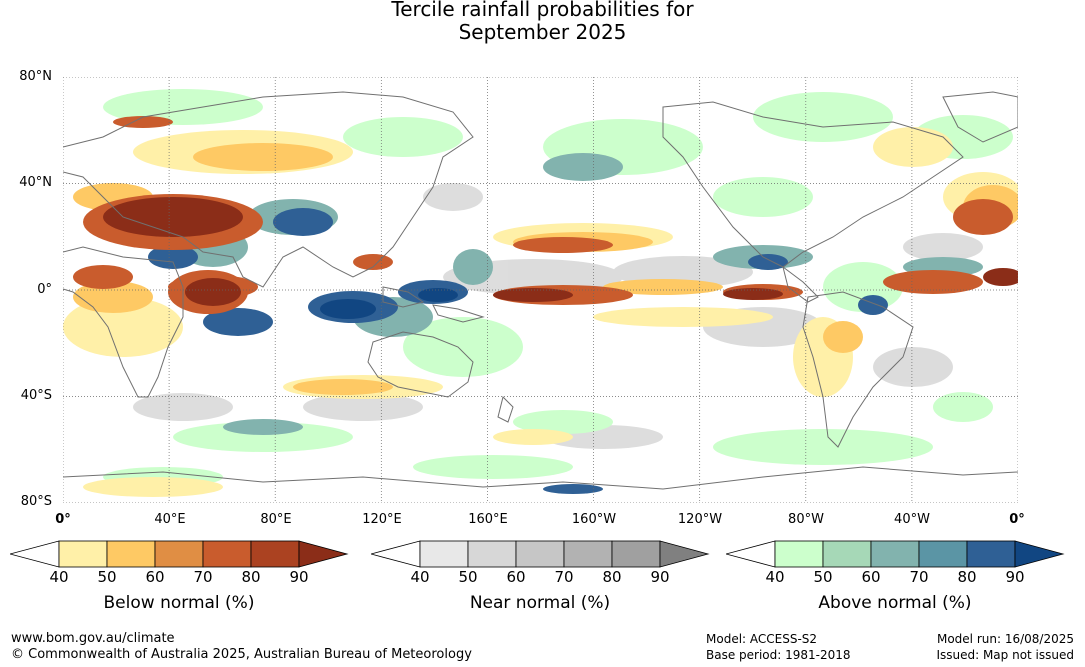 The width and height of the screenshot is (1085, 667). I want to click on near-normal-title: Near normal (%), so click(540, 603).